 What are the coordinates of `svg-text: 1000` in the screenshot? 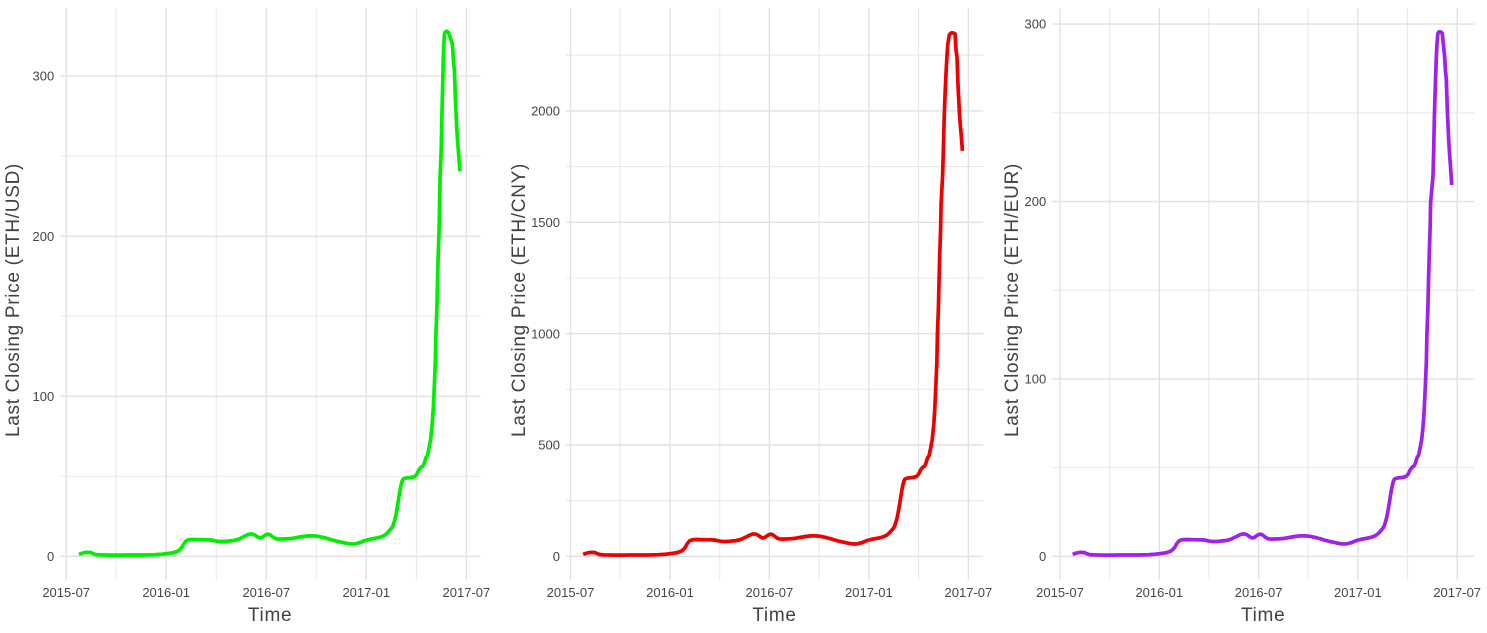 It's located at (545, 333).